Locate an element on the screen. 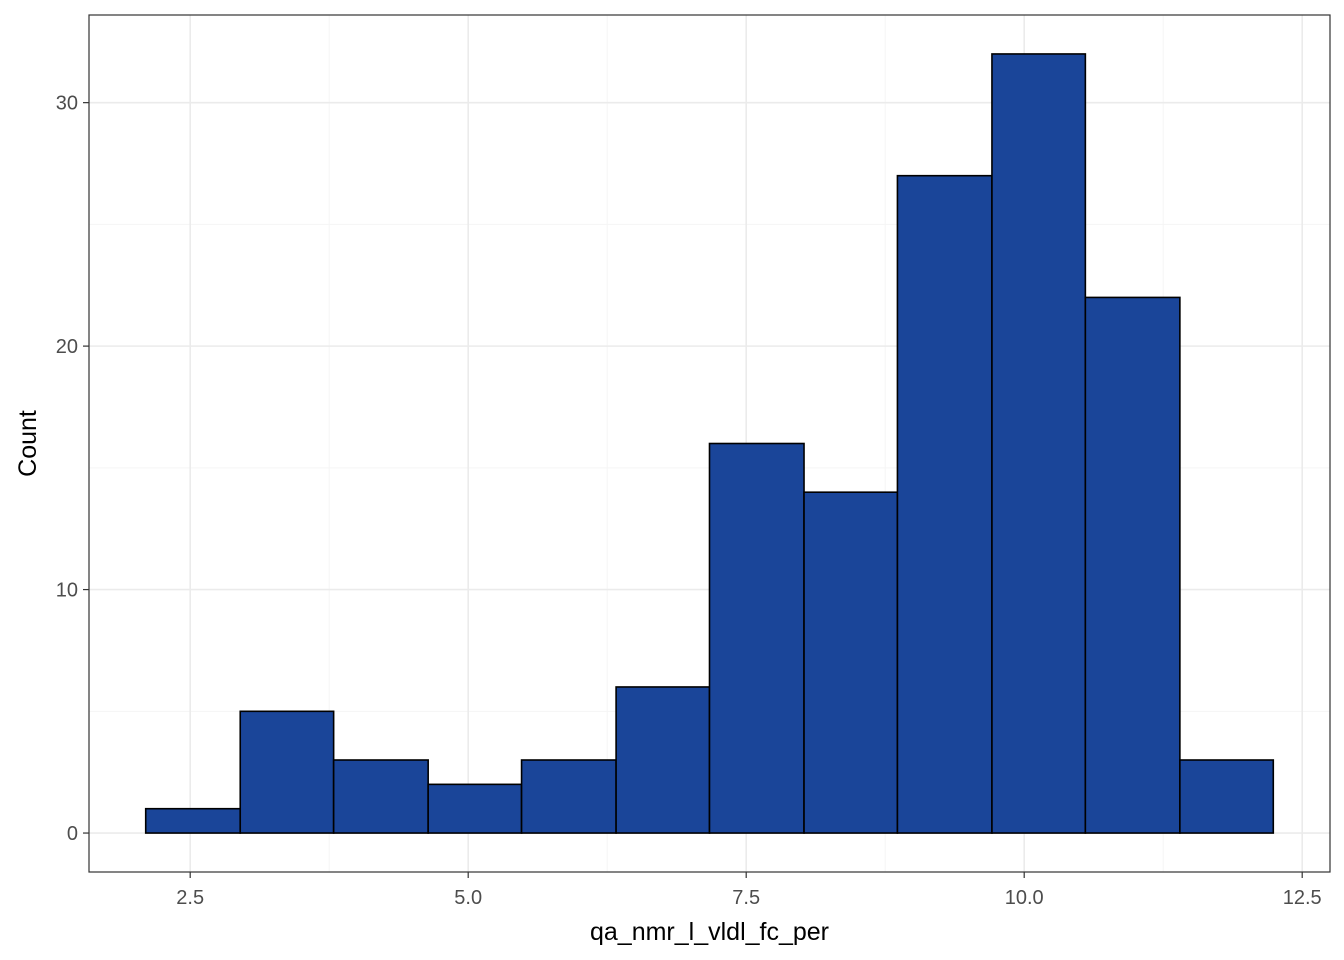 The height and width of the screenshot is (960, 1344). y-tick-label: 20 is located at coordinates (67, 347).